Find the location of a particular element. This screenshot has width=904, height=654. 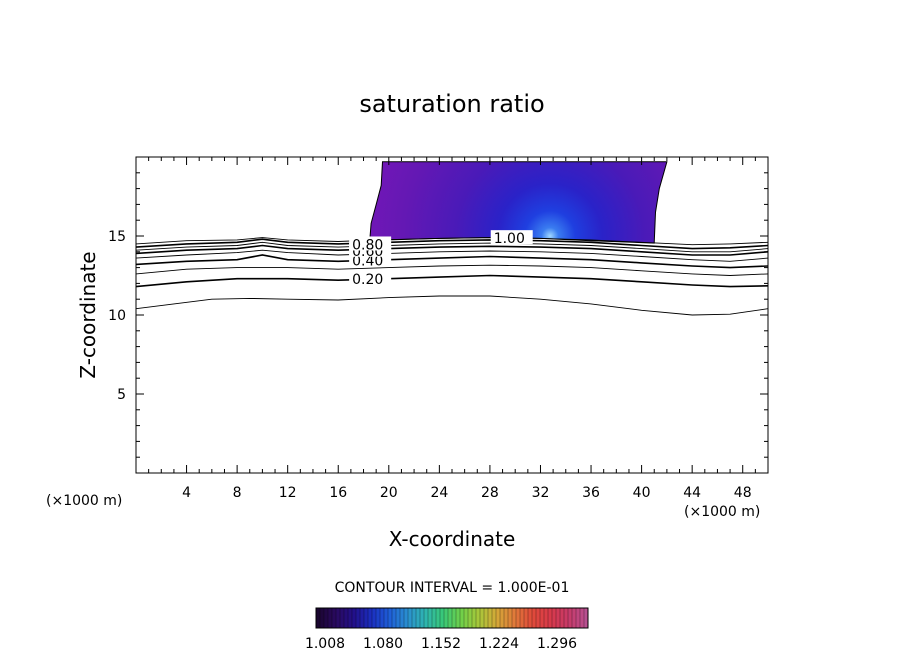

x-tick-label: 32 is located at coordinates (541, 493).